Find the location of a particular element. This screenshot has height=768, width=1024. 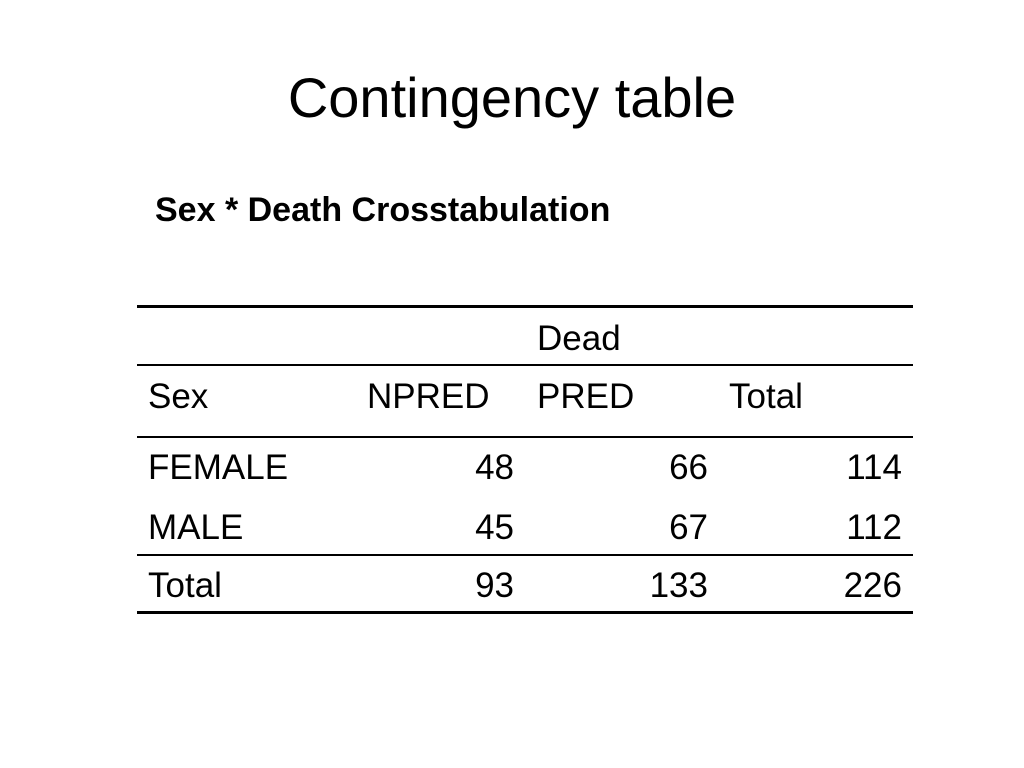

cell: 114 is located at coordinates (874, 467).